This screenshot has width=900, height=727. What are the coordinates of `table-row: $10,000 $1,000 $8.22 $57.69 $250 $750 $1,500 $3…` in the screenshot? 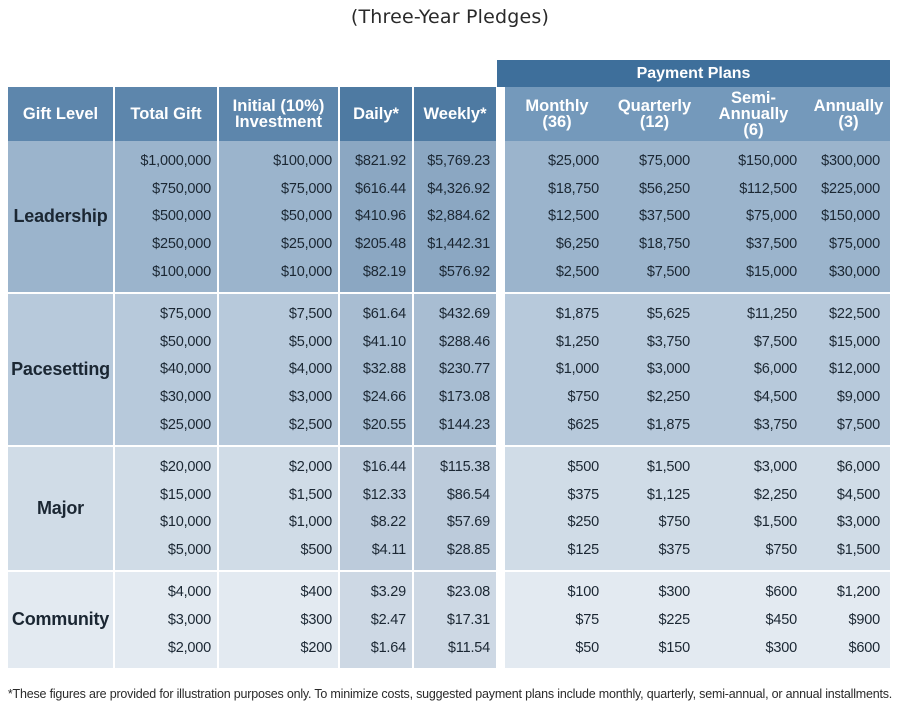 It's located at (449, 522).